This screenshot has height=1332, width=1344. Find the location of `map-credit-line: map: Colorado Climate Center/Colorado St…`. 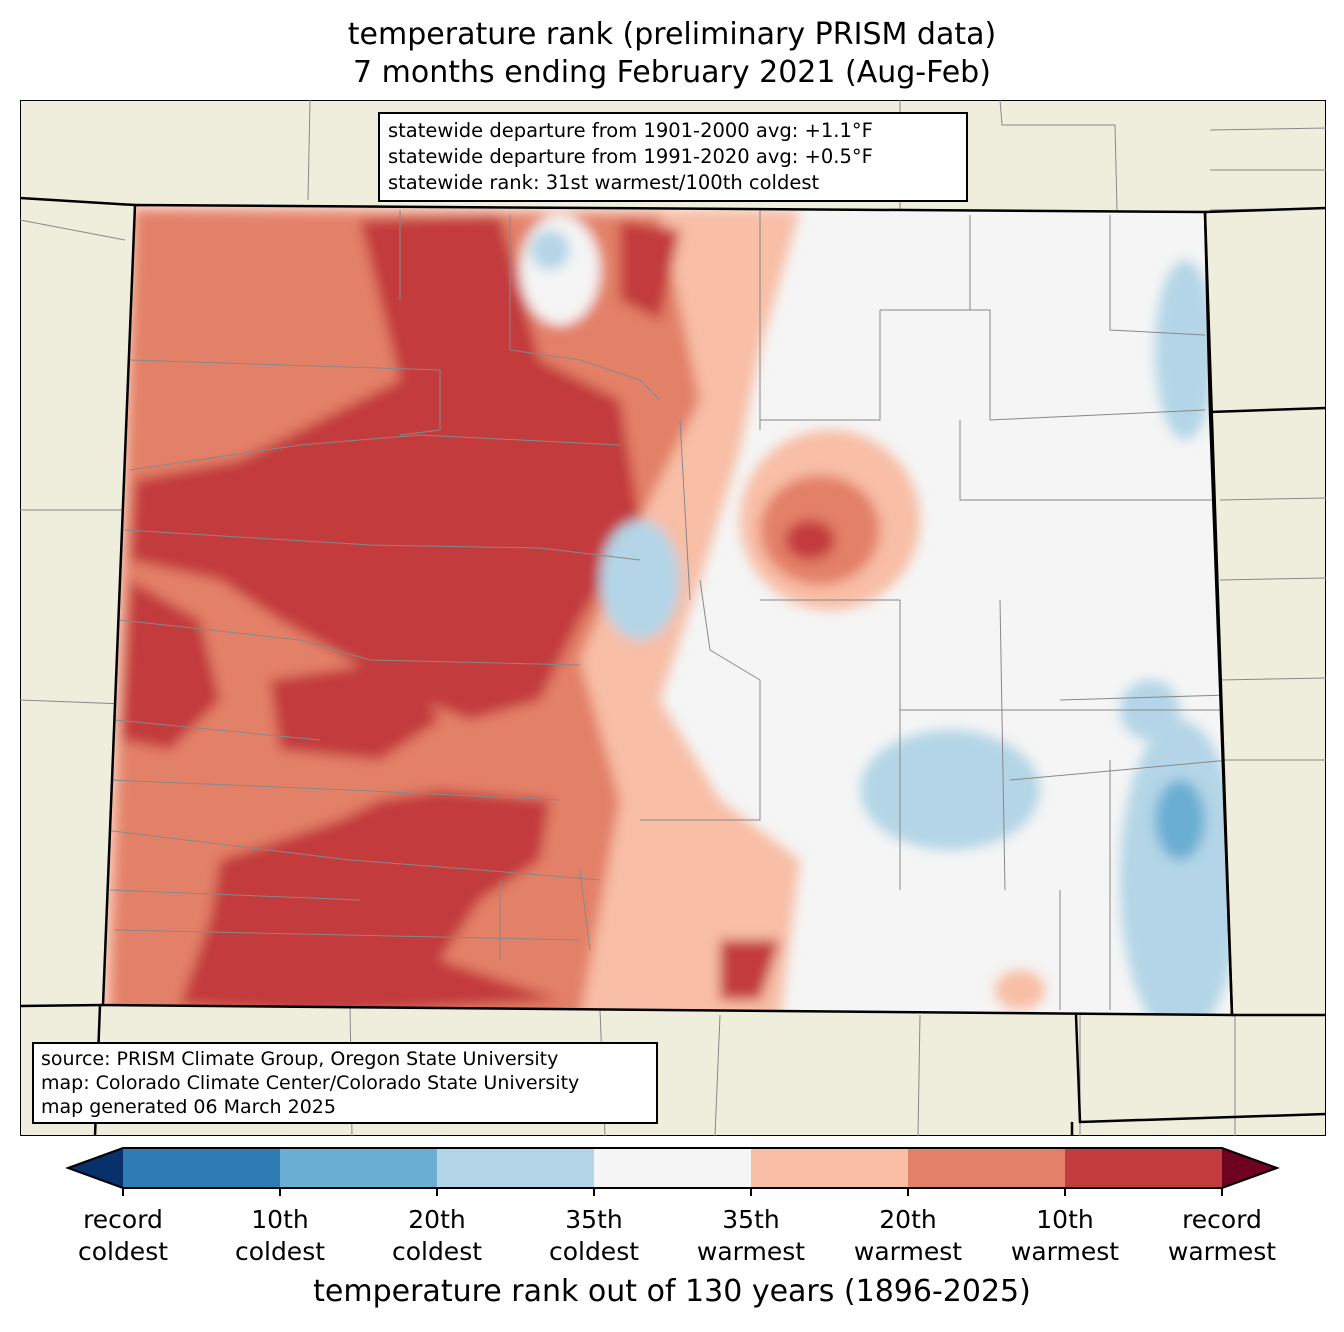

map-credit-line: map: Colorado Climate Center/Colorado St… is located at coordinates (310, 1083).